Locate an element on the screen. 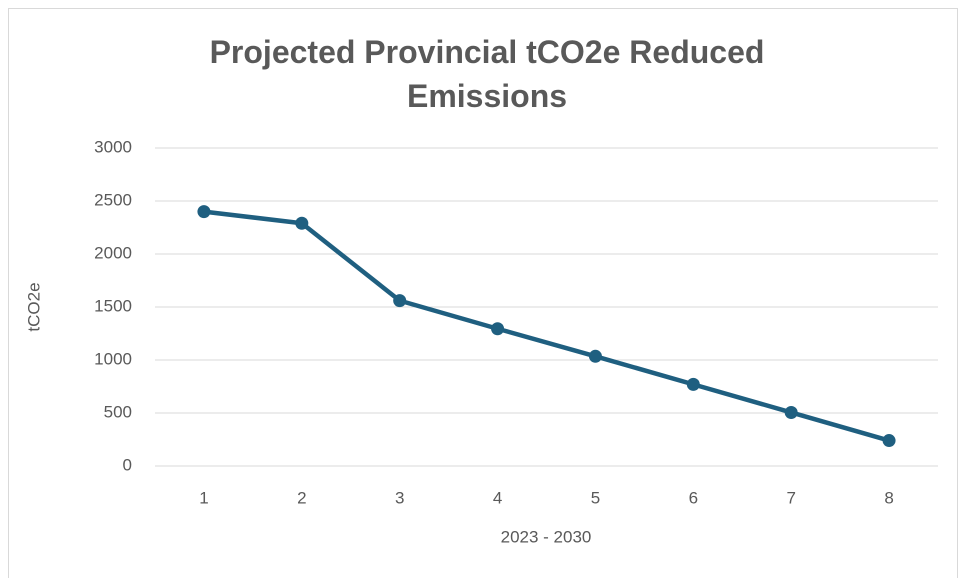 The height and width of the screenshot is (578, 960). x-tick-label: 3 is located at coordinates (399, 497).